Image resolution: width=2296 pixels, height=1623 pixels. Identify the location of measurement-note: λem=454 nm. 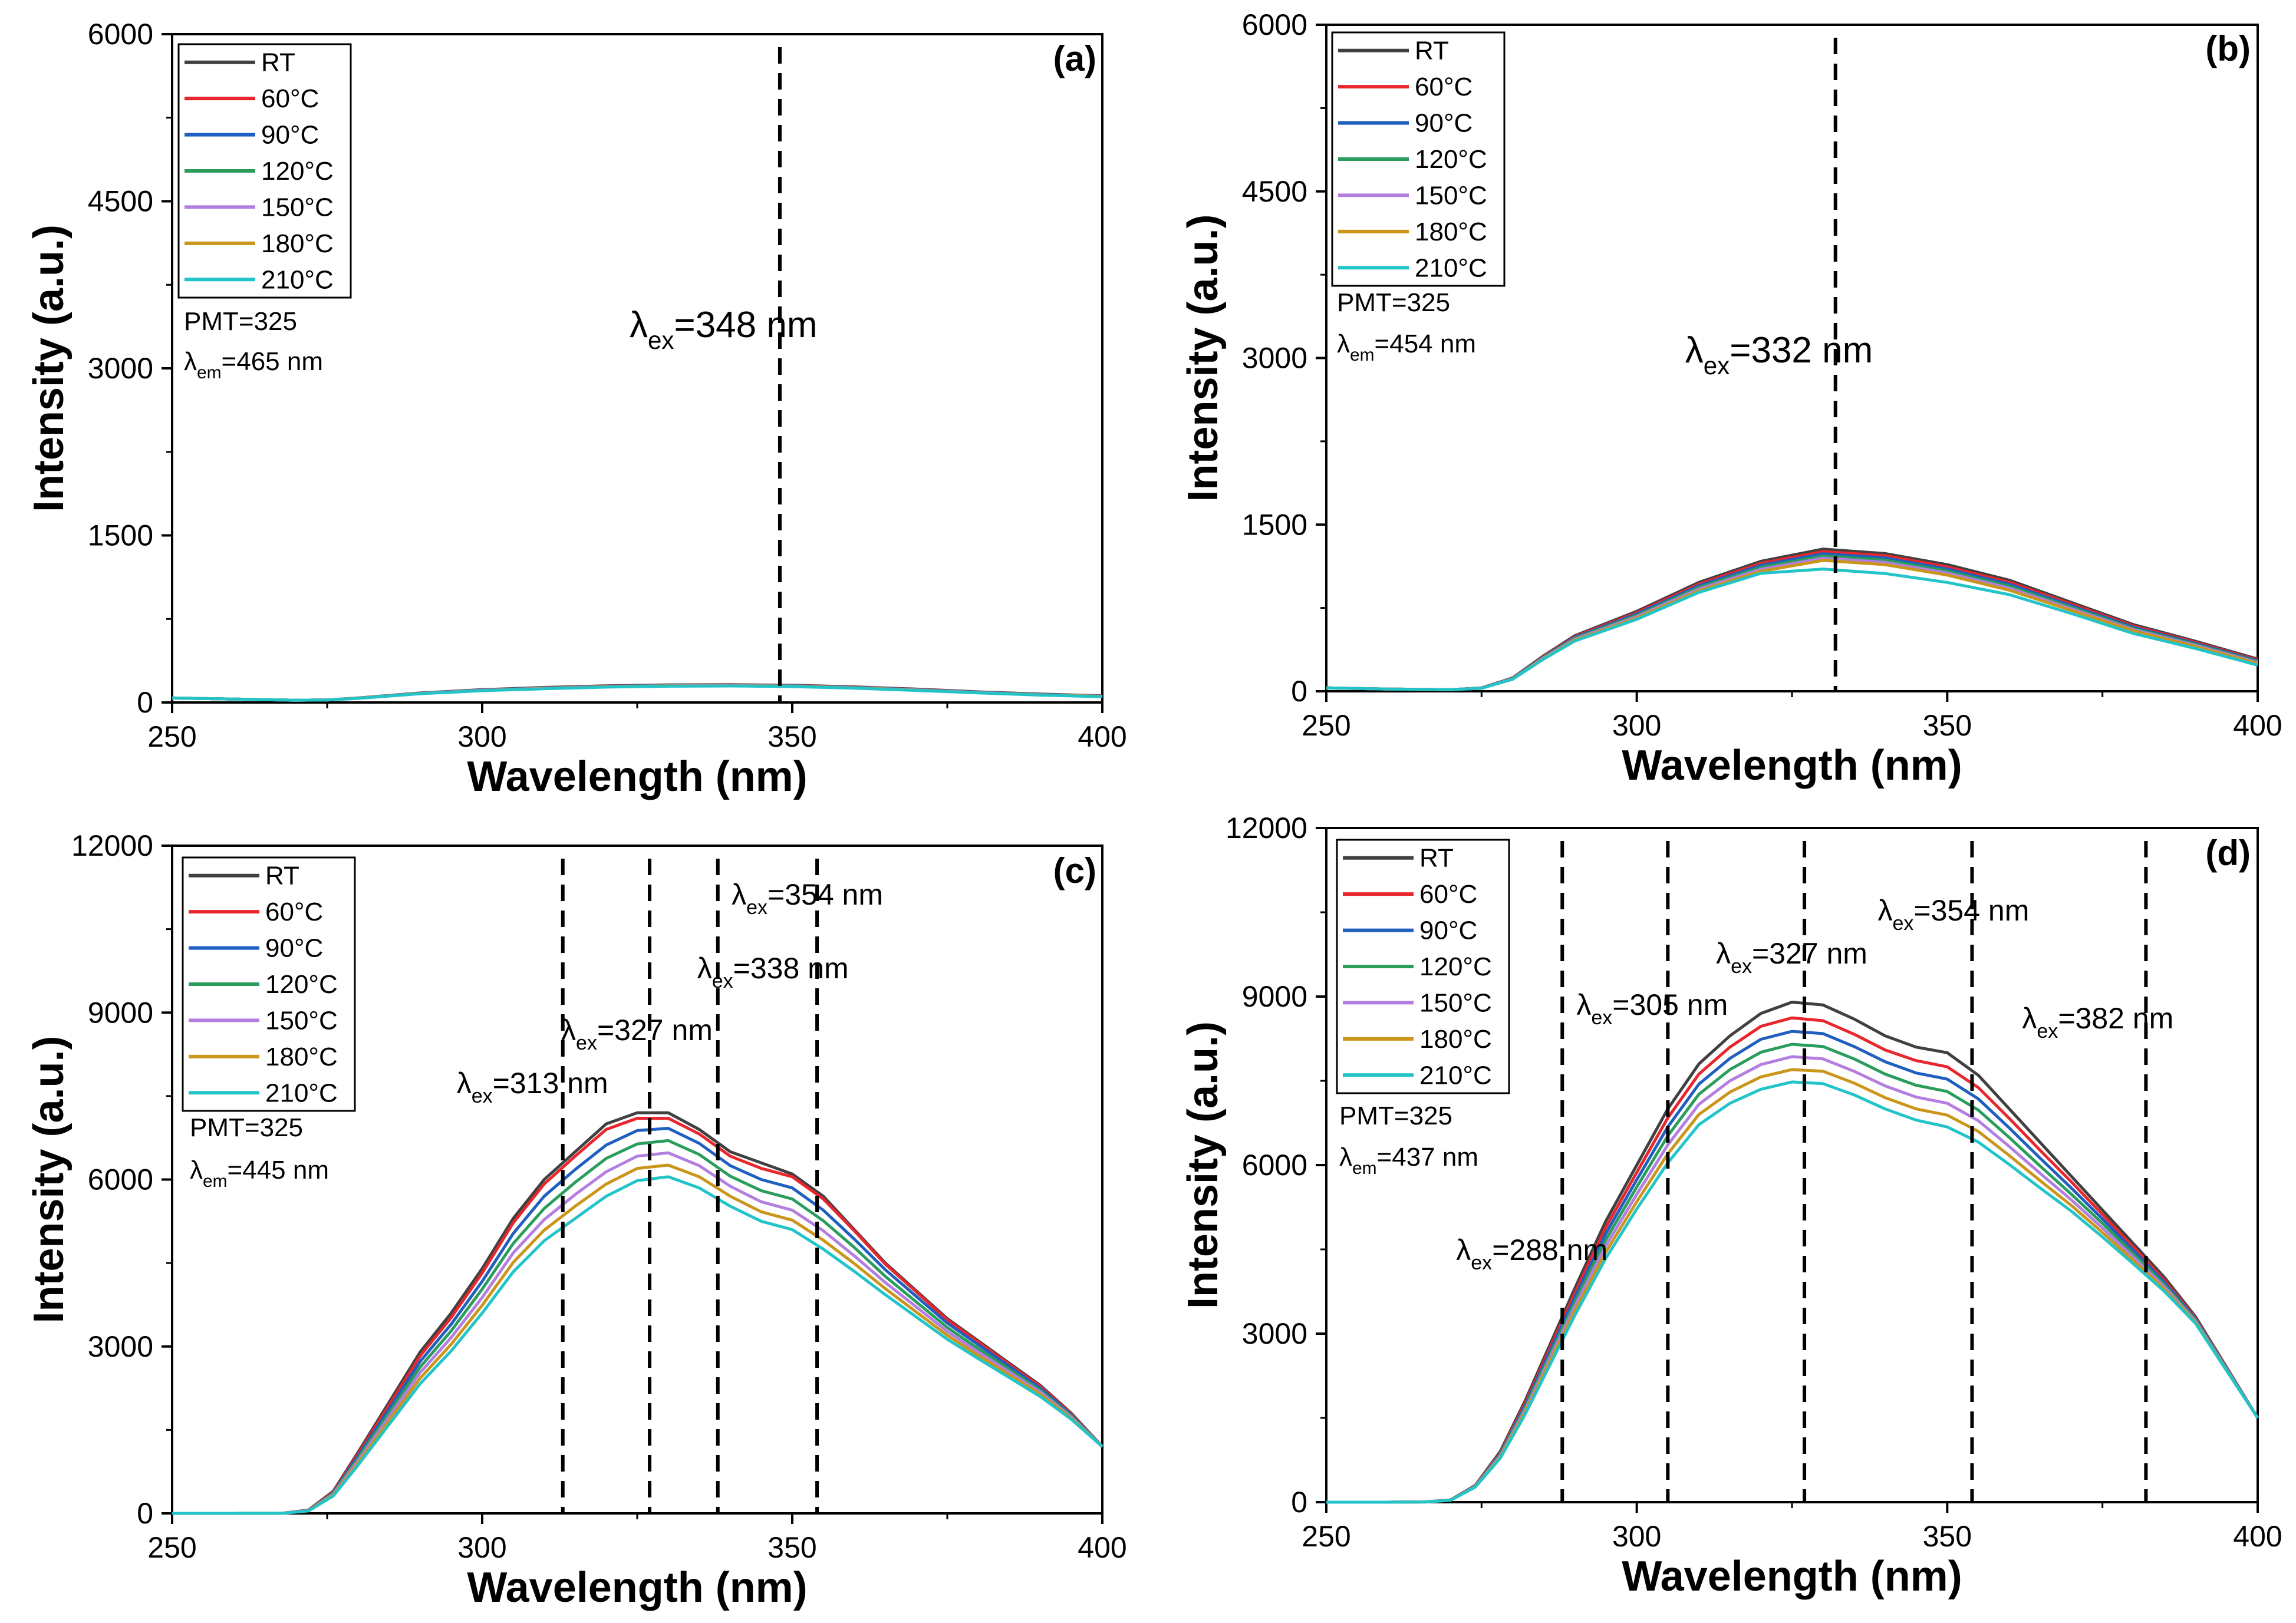
(1406, 347).